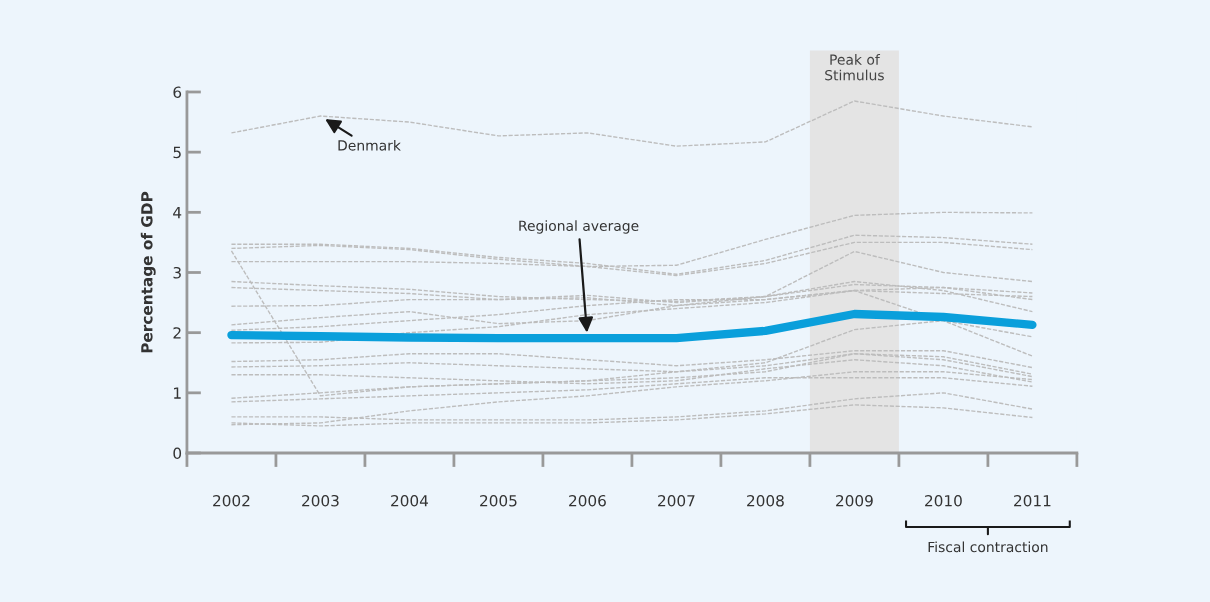  Describe the element at coordinates (765, 500) in the screenshot. I see `x-tick-label: 2008` at that location.